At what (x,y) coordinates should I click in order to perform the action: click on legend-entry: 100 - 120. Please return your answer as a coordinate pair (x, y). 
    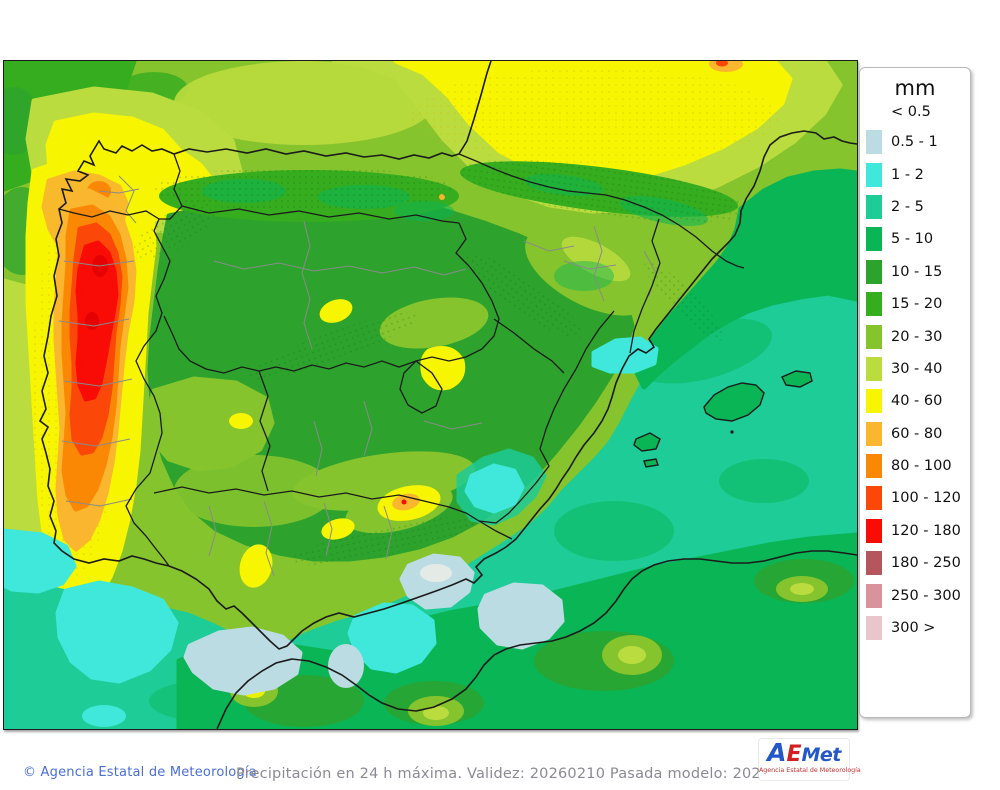
    Looking at the image, I should click on (915, 498).